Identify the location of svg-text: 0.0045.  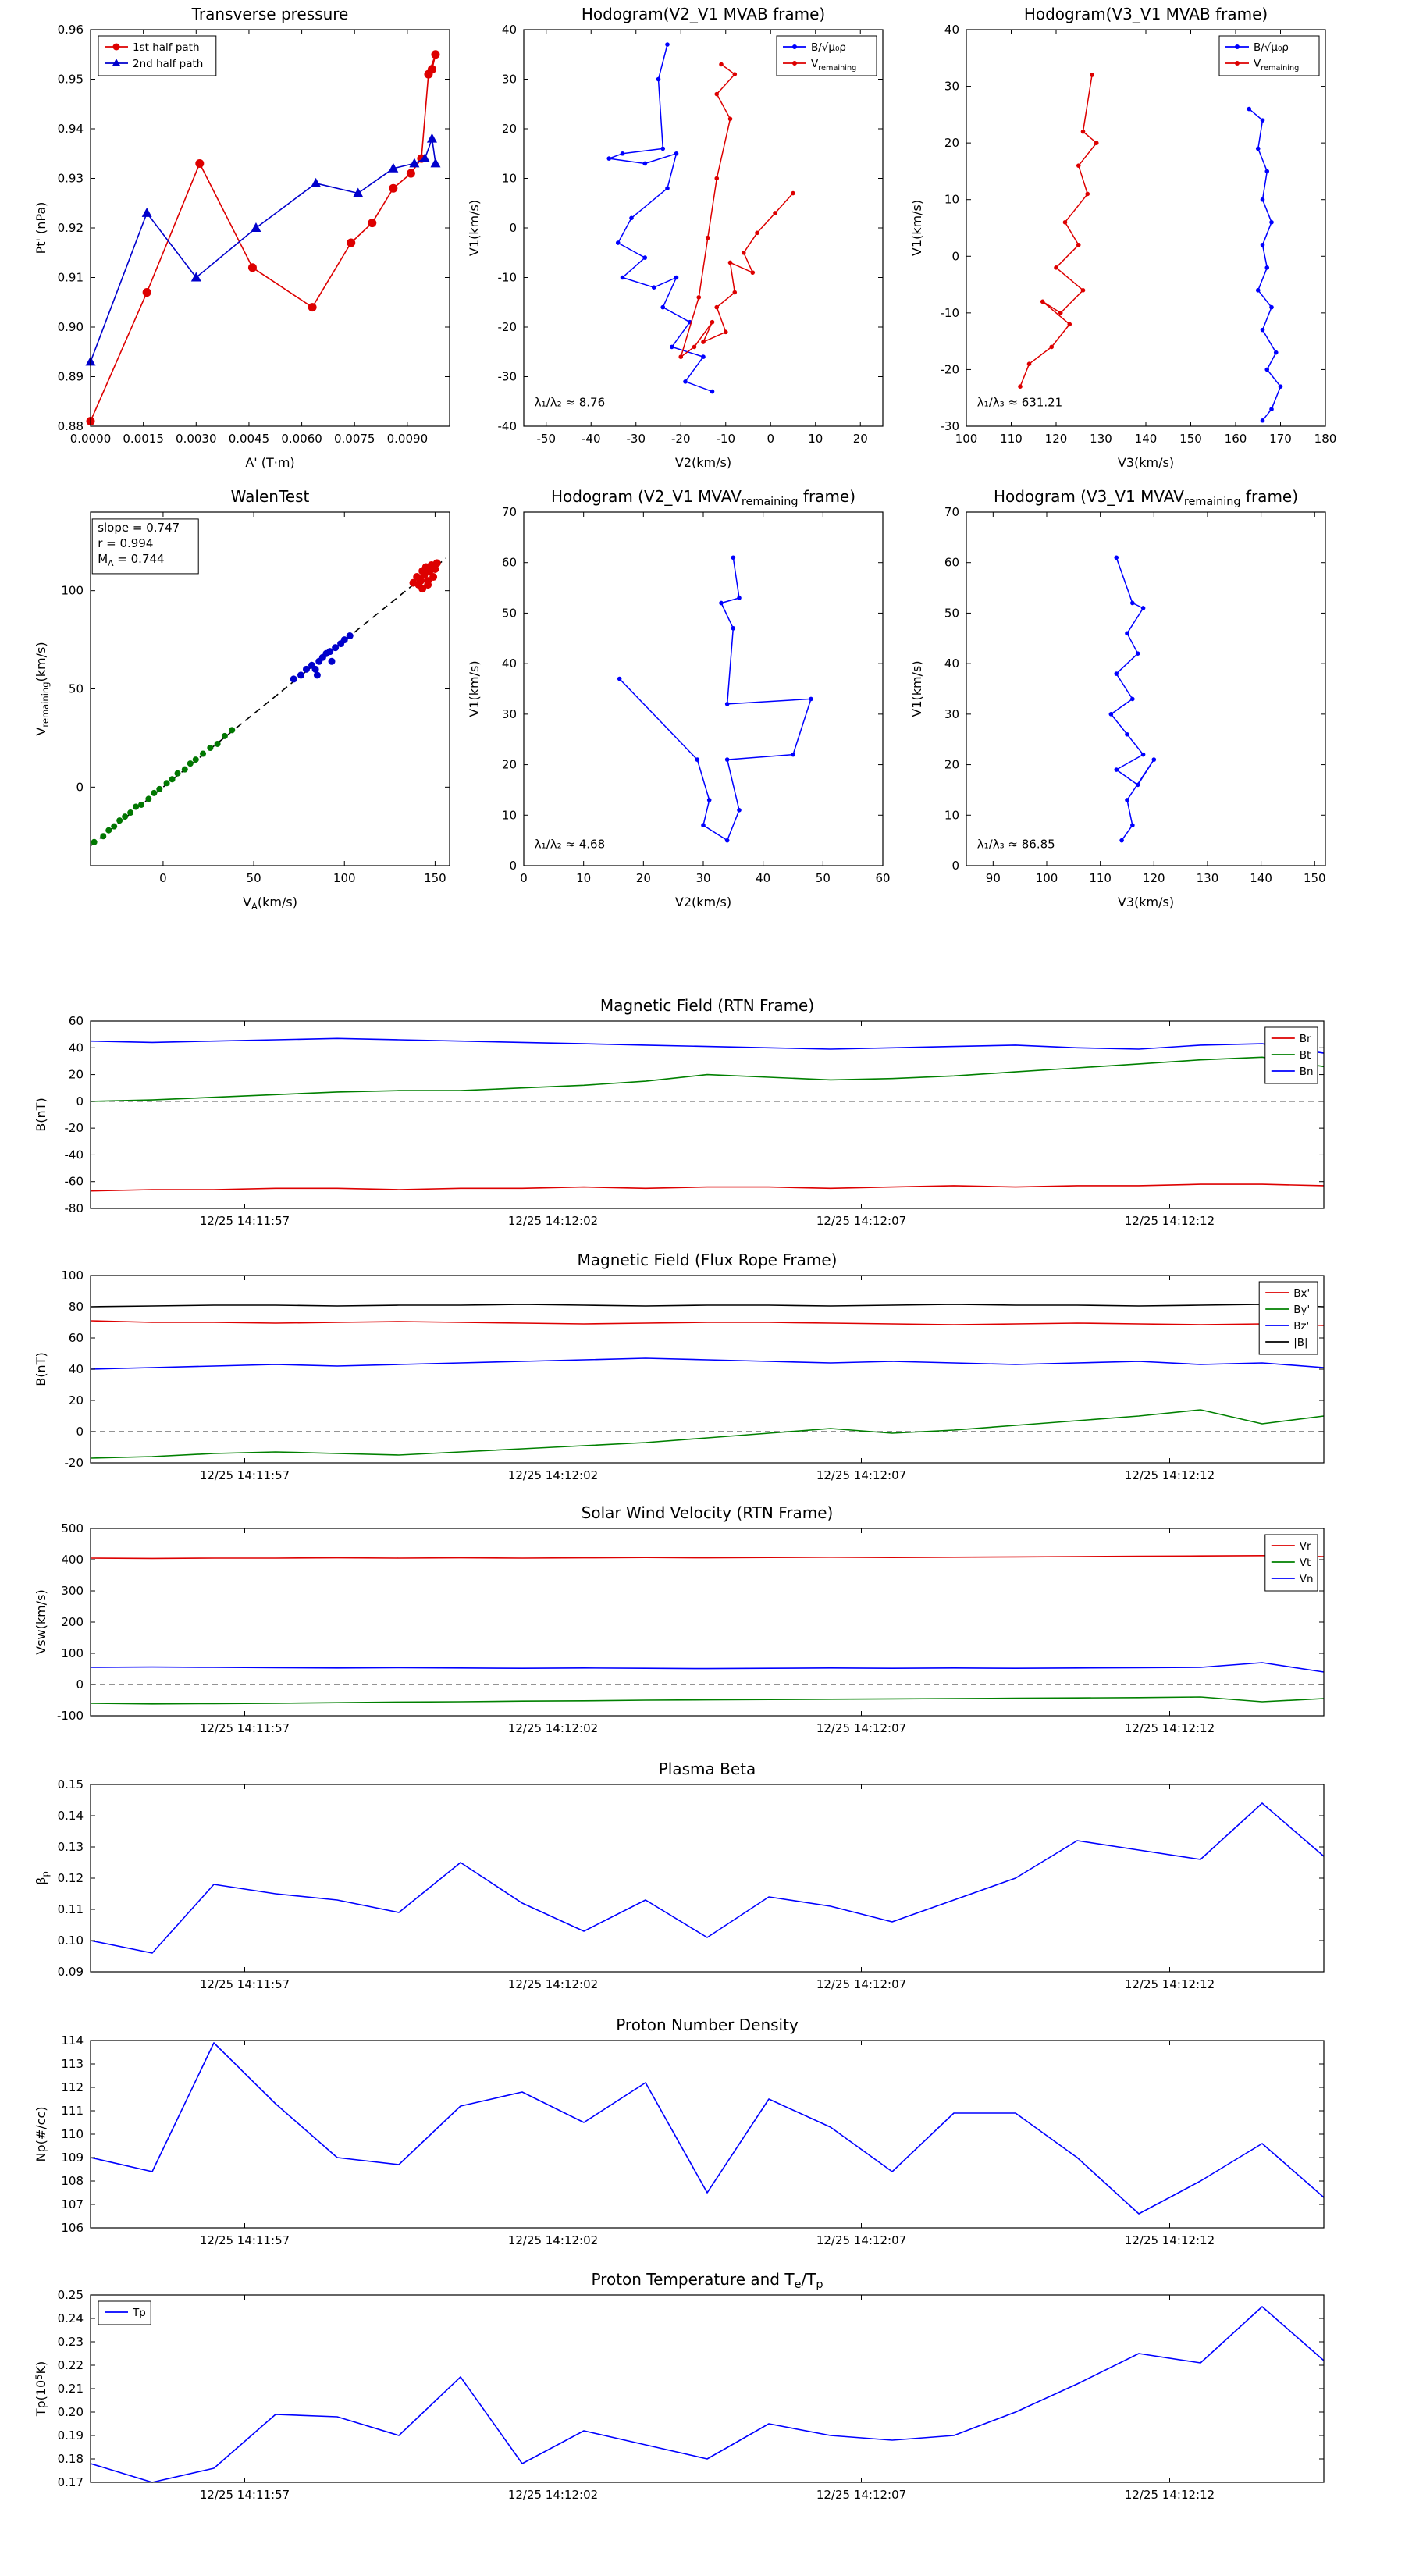
(250, 439).